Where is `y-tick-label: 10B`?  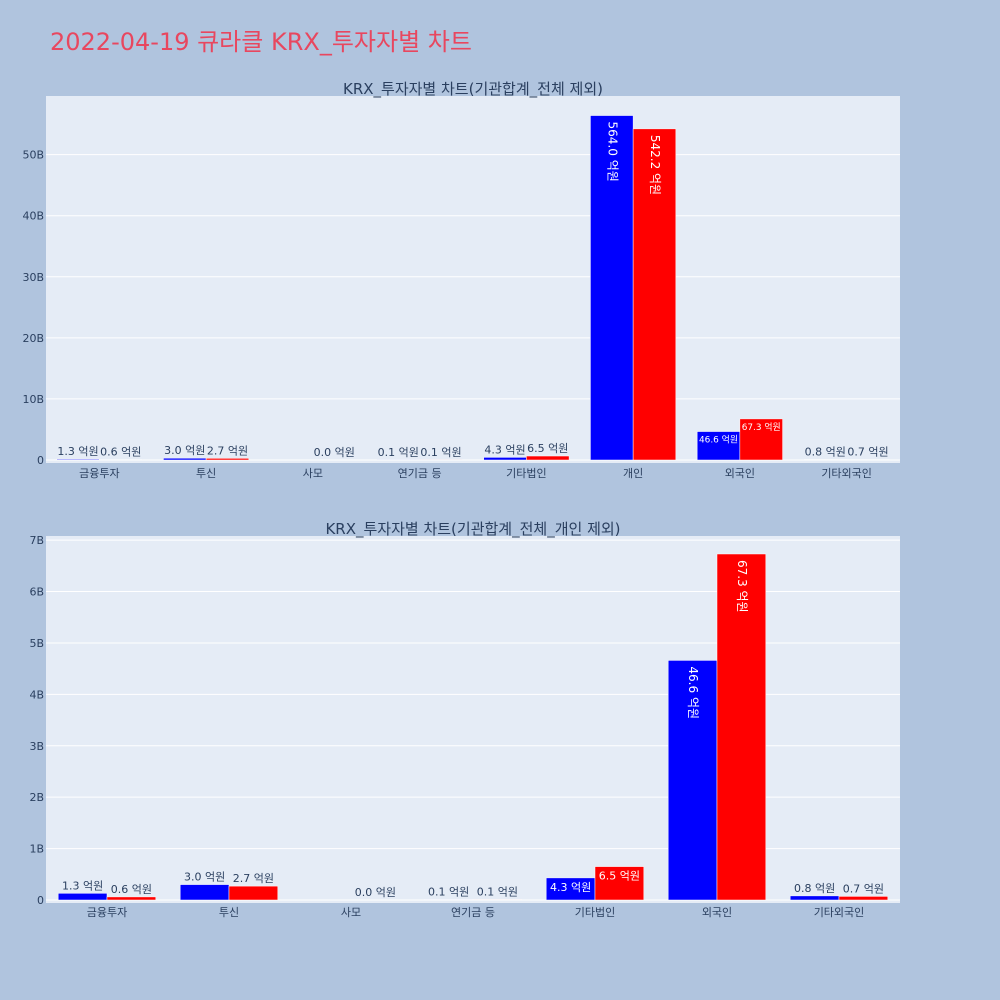 y-tick-label: 10B is located at coordinates (33, 399).